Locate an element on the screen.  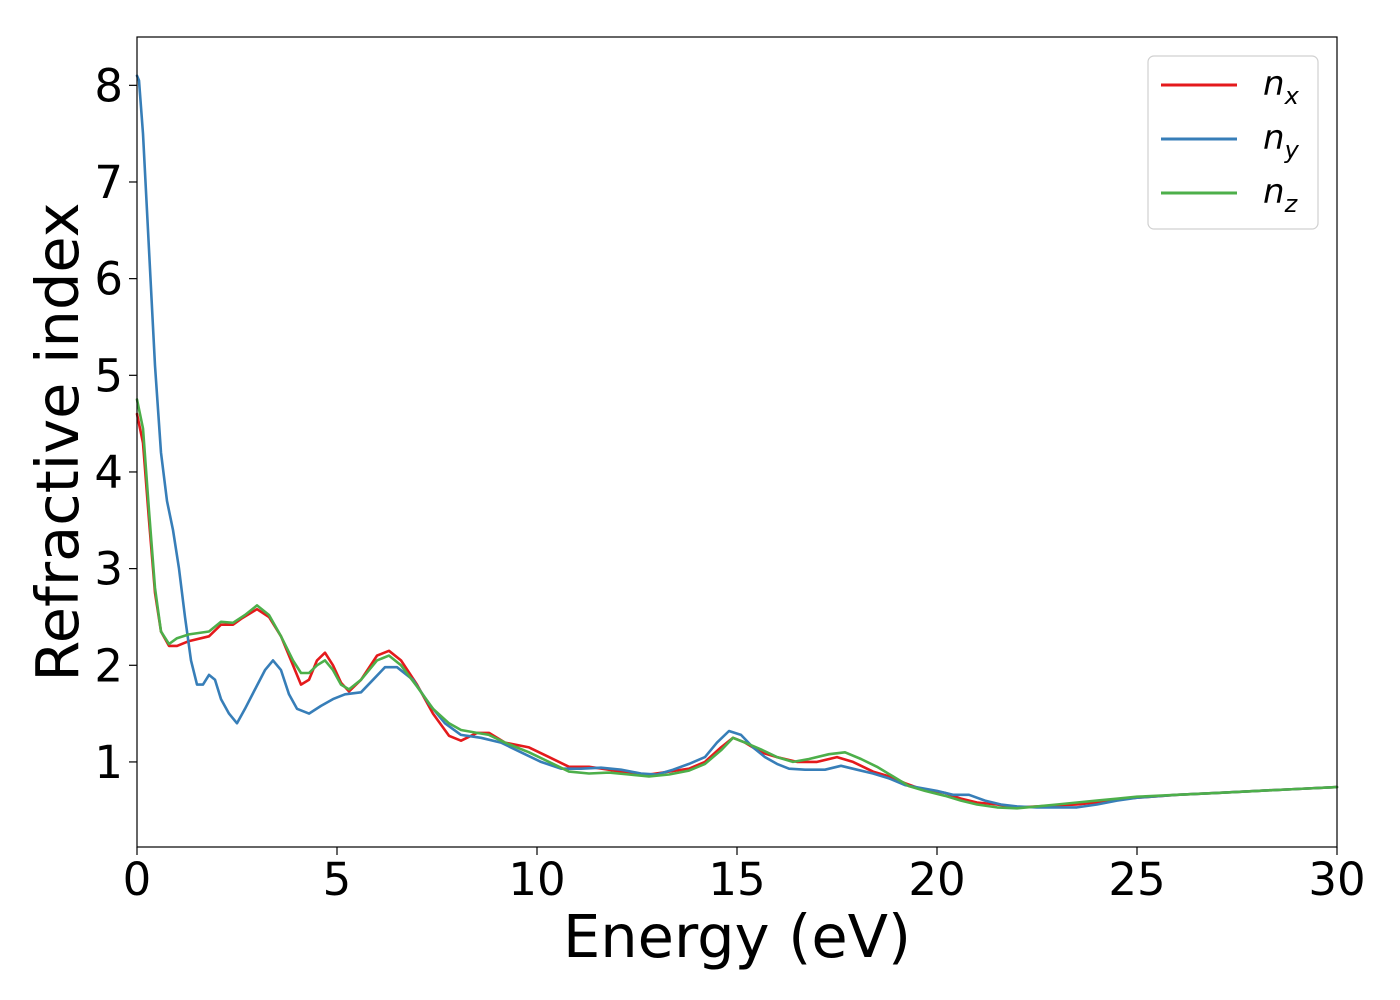
legend-box is located at coordinates (1233, 142).